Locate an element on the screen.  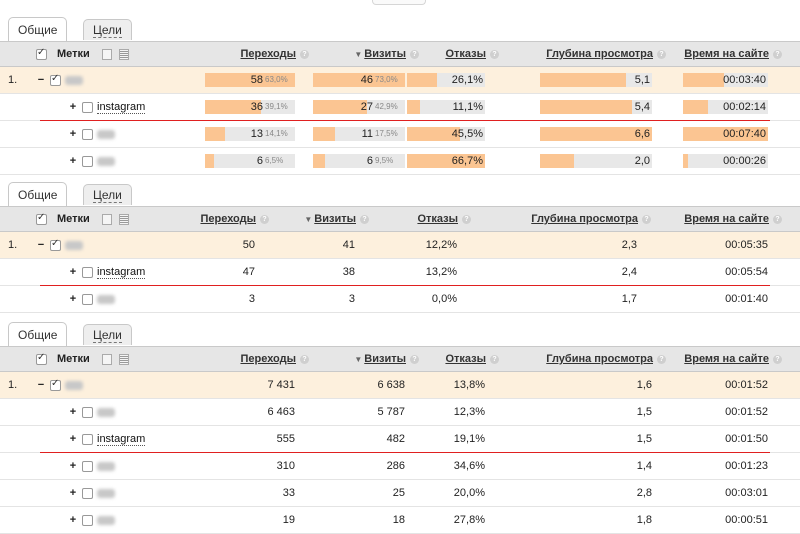
table-row: 1. − 7 431 6 638 13,8% 1,6 00:01:52 is located at coordinates (400, 385).